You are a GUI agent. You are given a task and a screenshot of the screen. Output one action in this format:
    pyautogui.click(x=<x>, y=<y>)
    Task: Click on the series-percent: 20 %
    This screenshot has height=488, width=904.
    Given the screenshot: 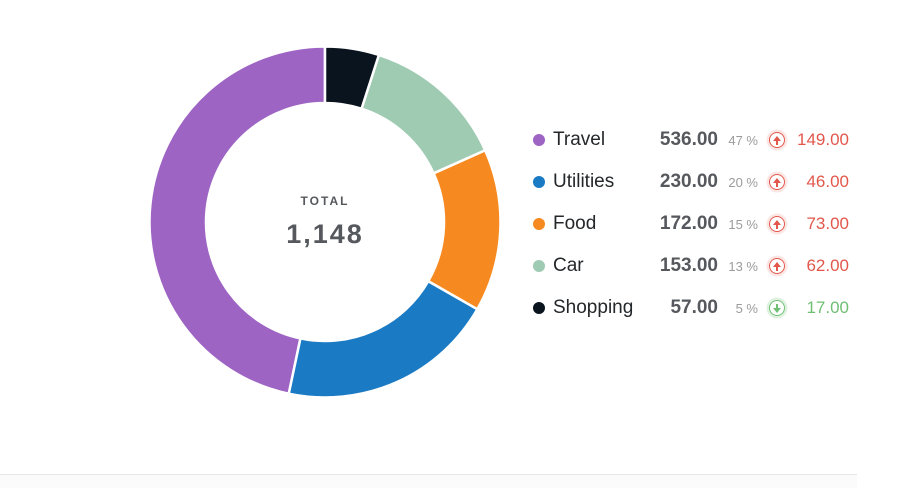 What is the action you would take?
    pyautogui.click(x=743, y=182)
    